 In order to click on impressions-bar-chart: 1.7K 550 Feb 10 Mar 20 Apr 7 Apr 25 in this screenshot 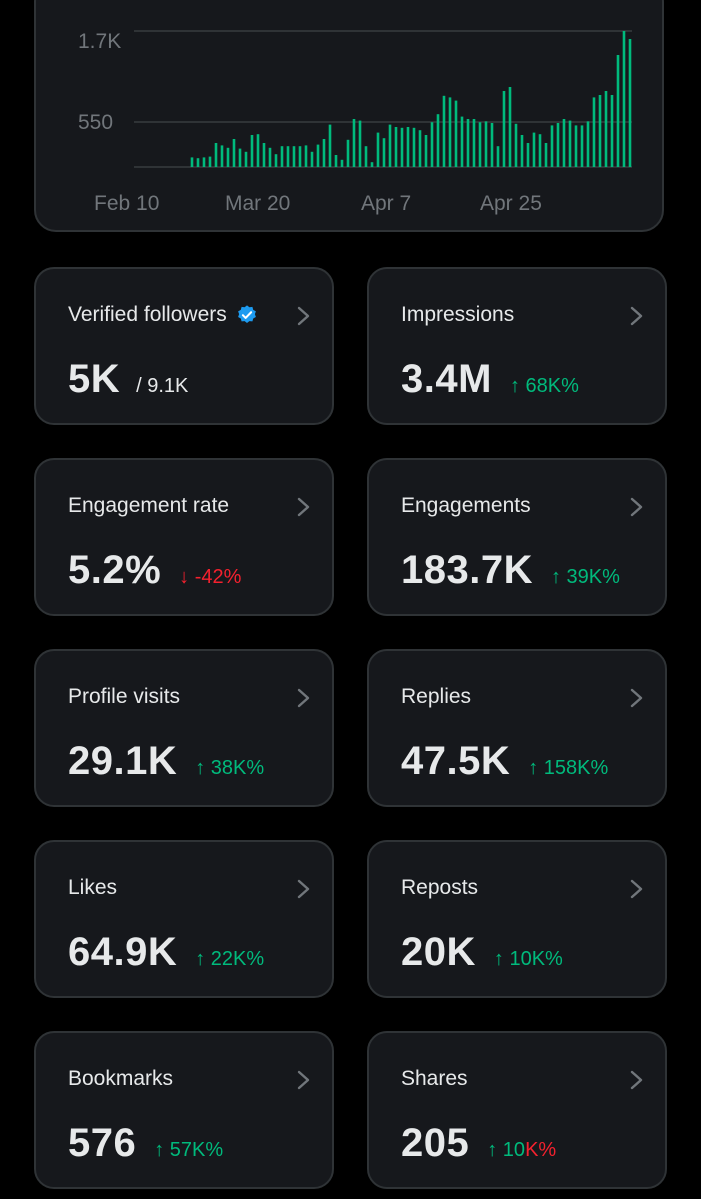, I will do `click(355, 122)`.